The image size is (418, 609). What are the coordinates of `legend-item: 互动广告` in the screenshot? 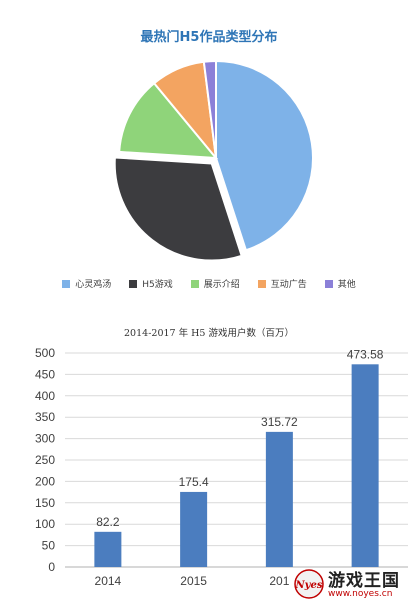 It's located at (282, 283).